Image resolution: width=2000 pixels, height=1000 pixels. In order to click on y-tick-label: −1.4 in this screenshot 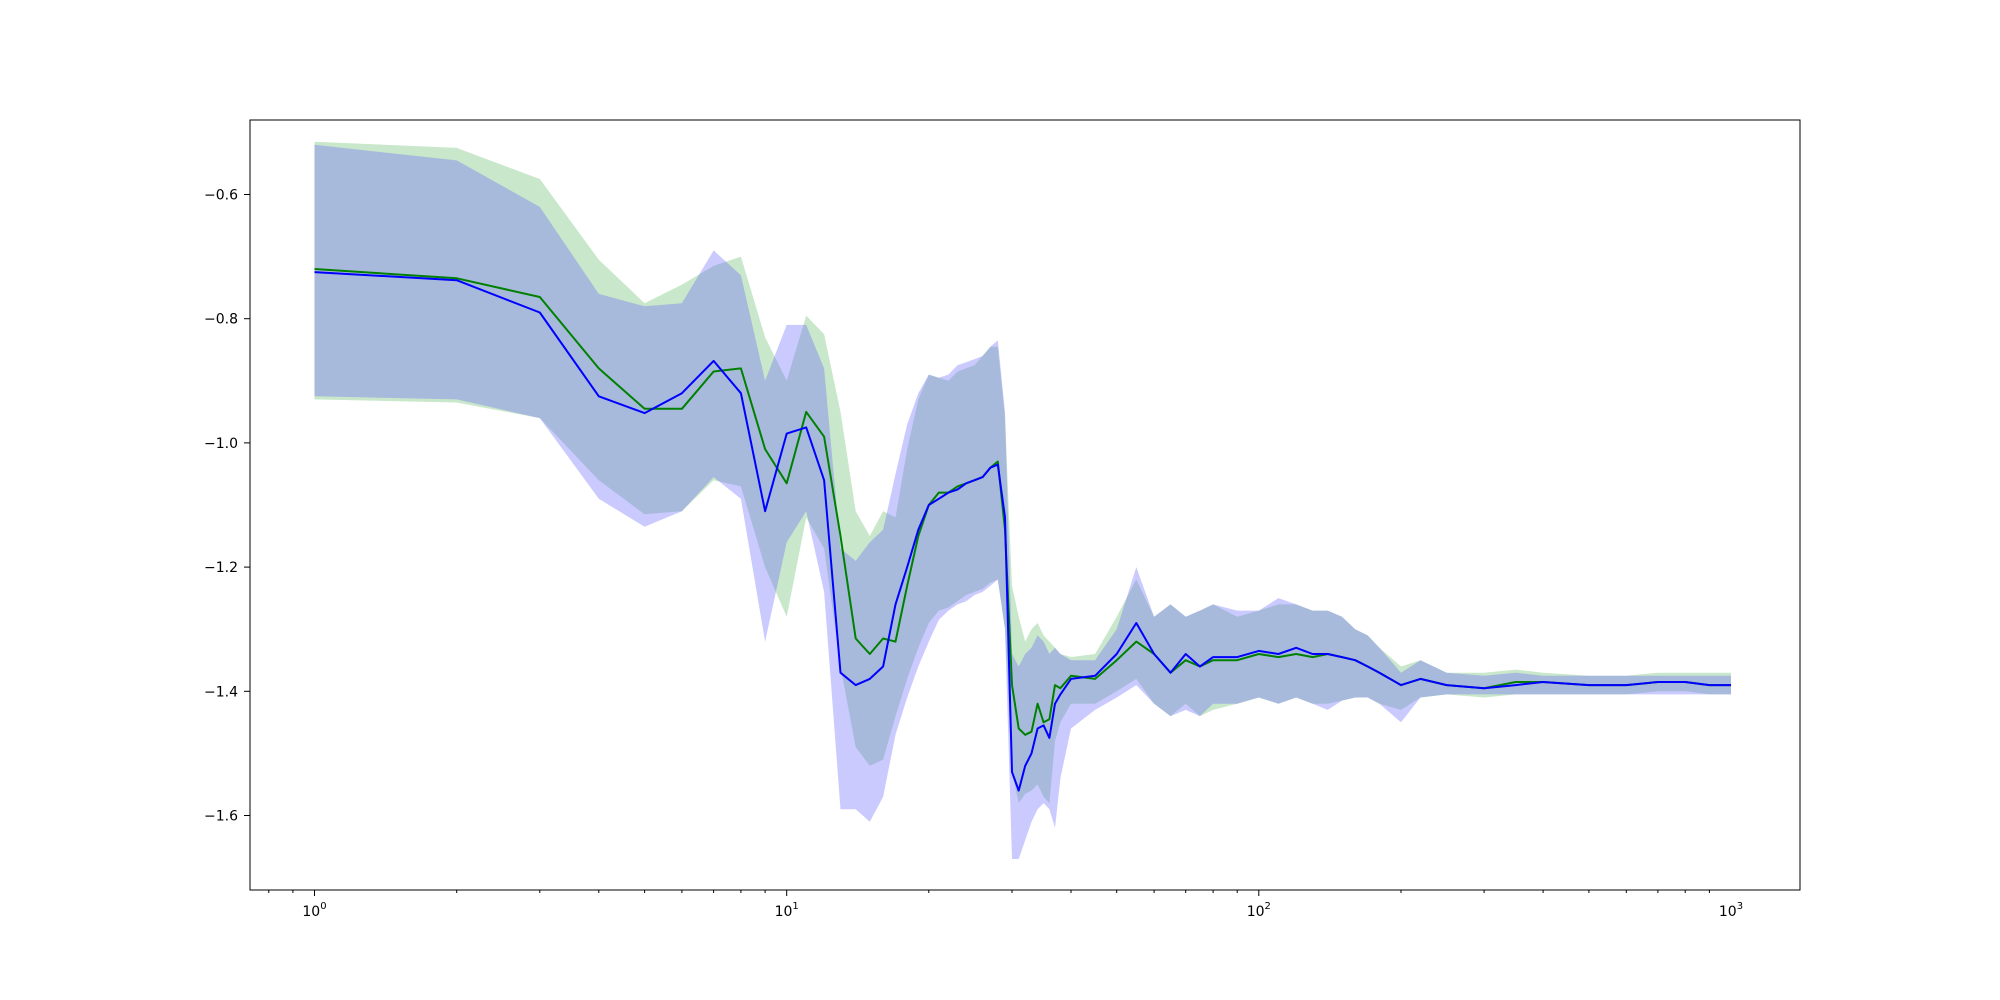, I will do `click(221, 692)`.